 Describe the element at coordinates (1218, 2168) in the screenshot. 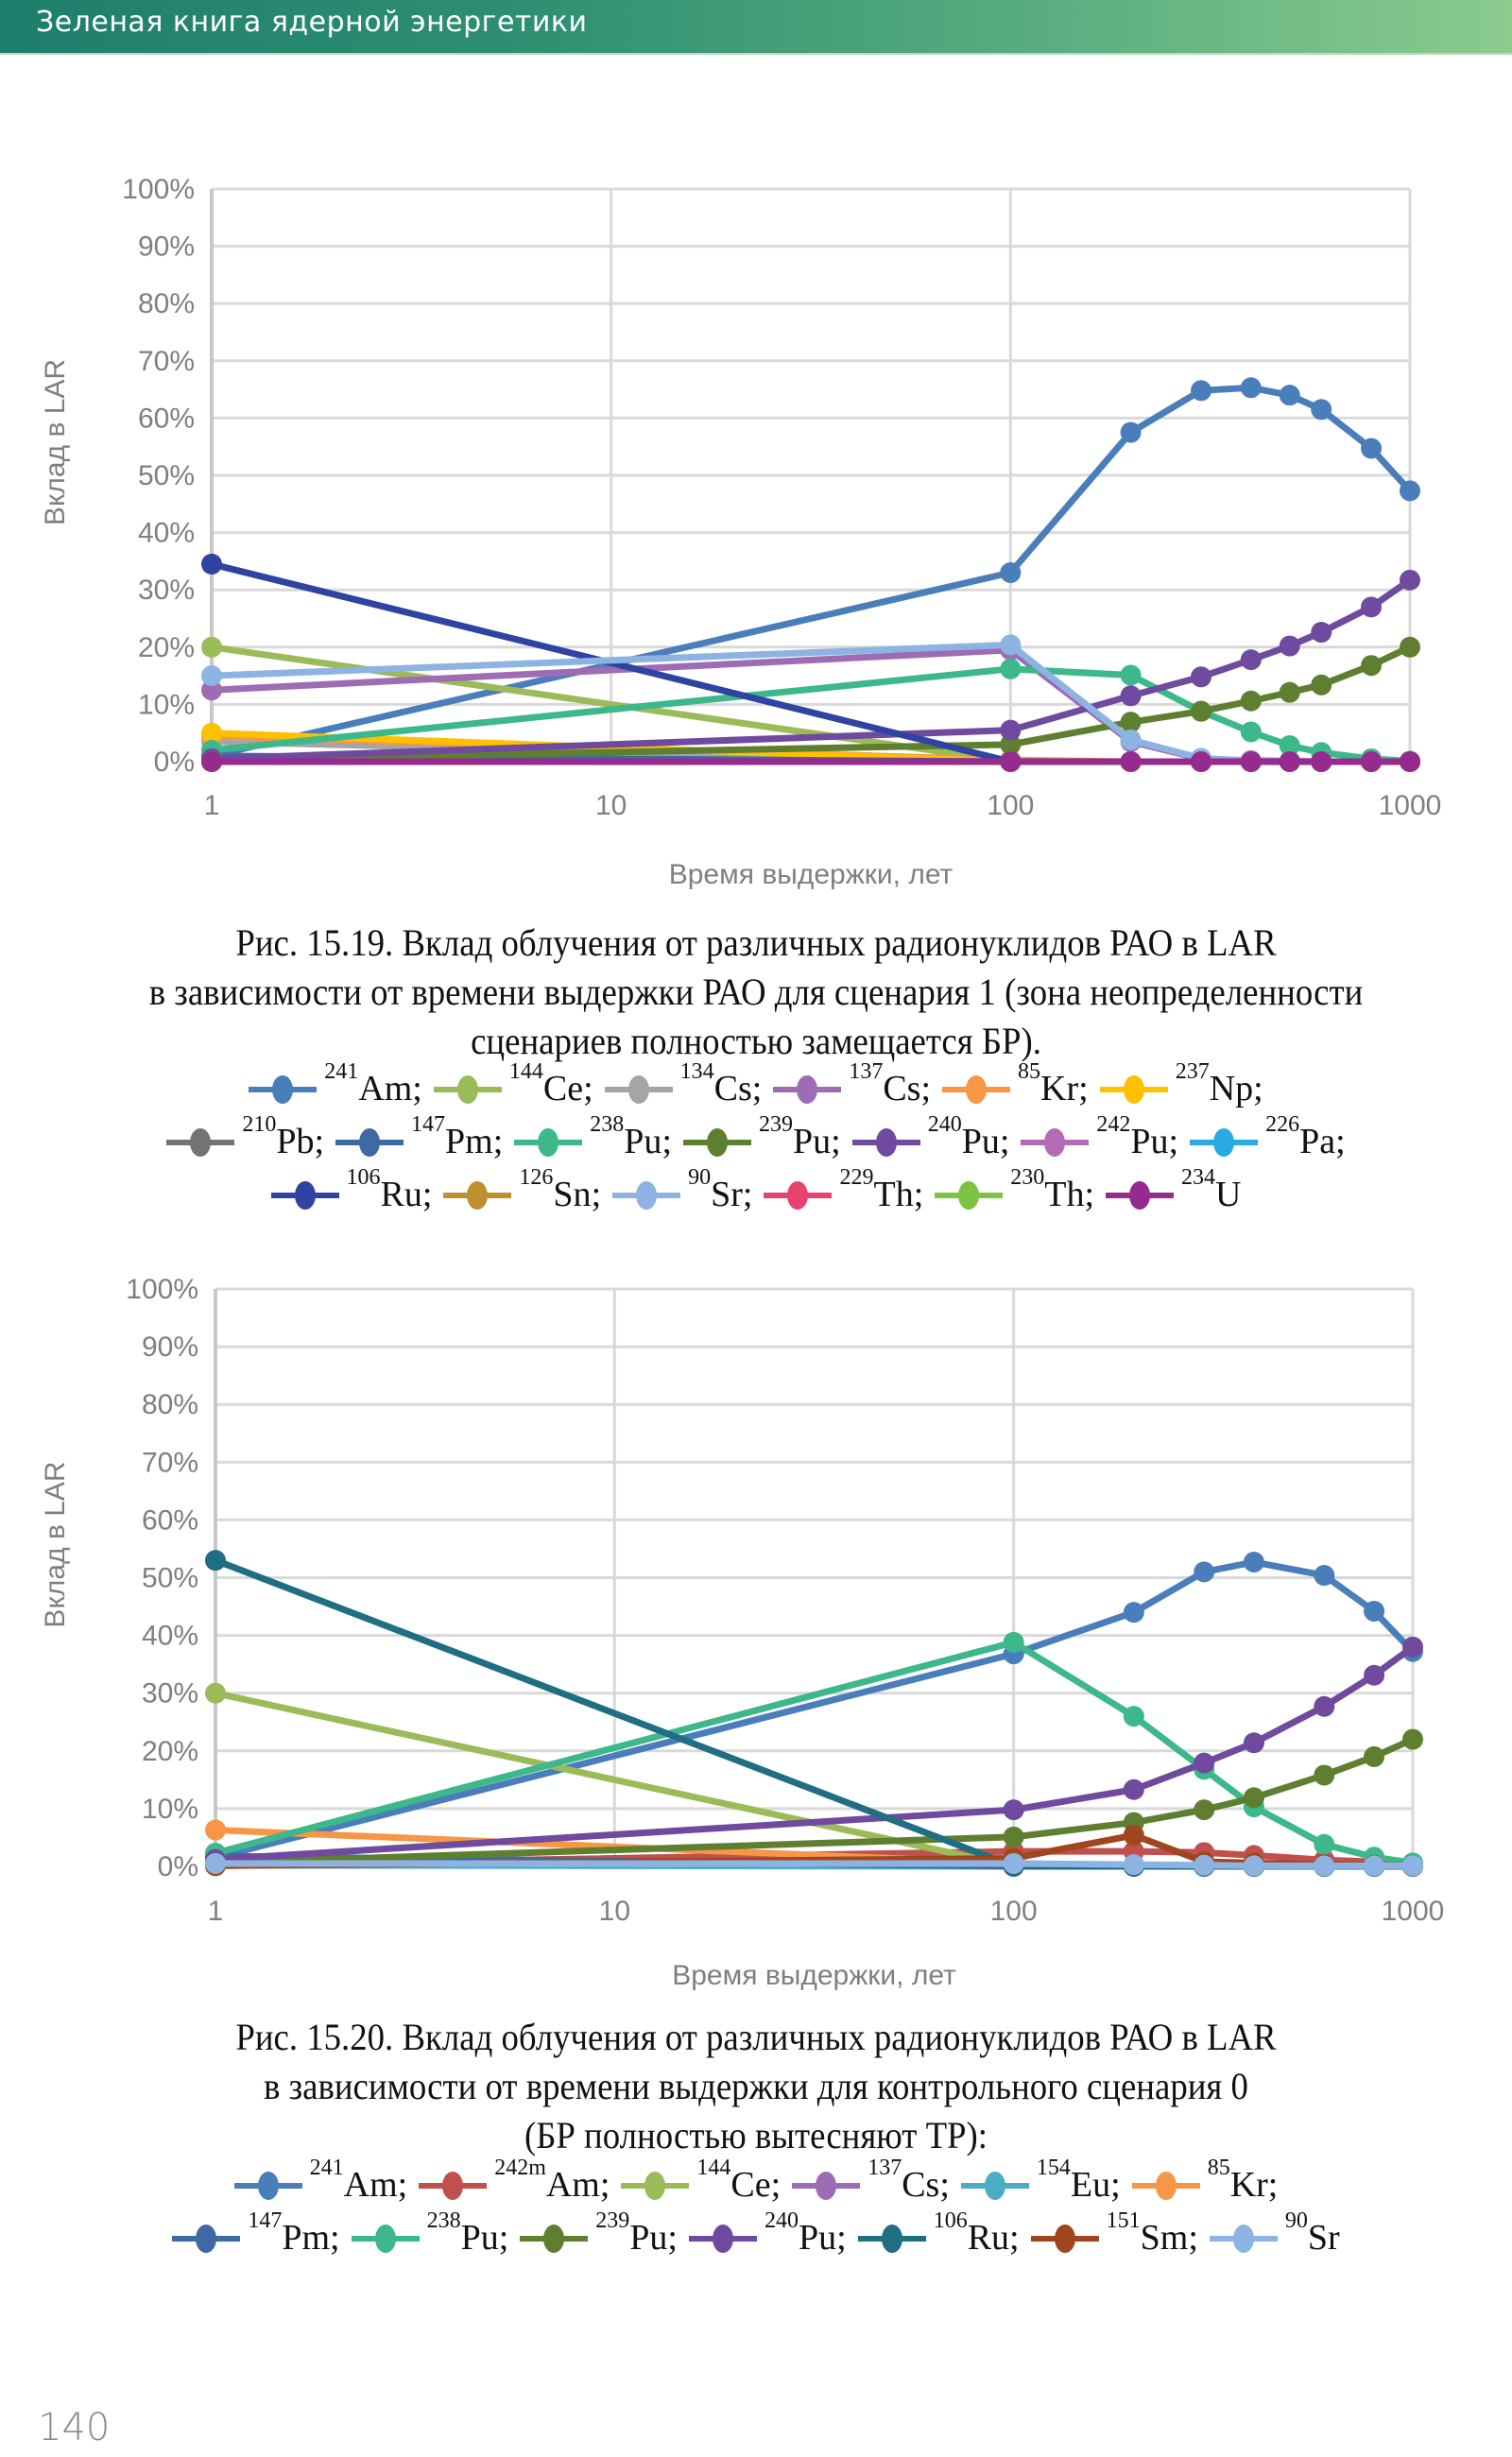

I see `legend-mass-number: 85` at that location.